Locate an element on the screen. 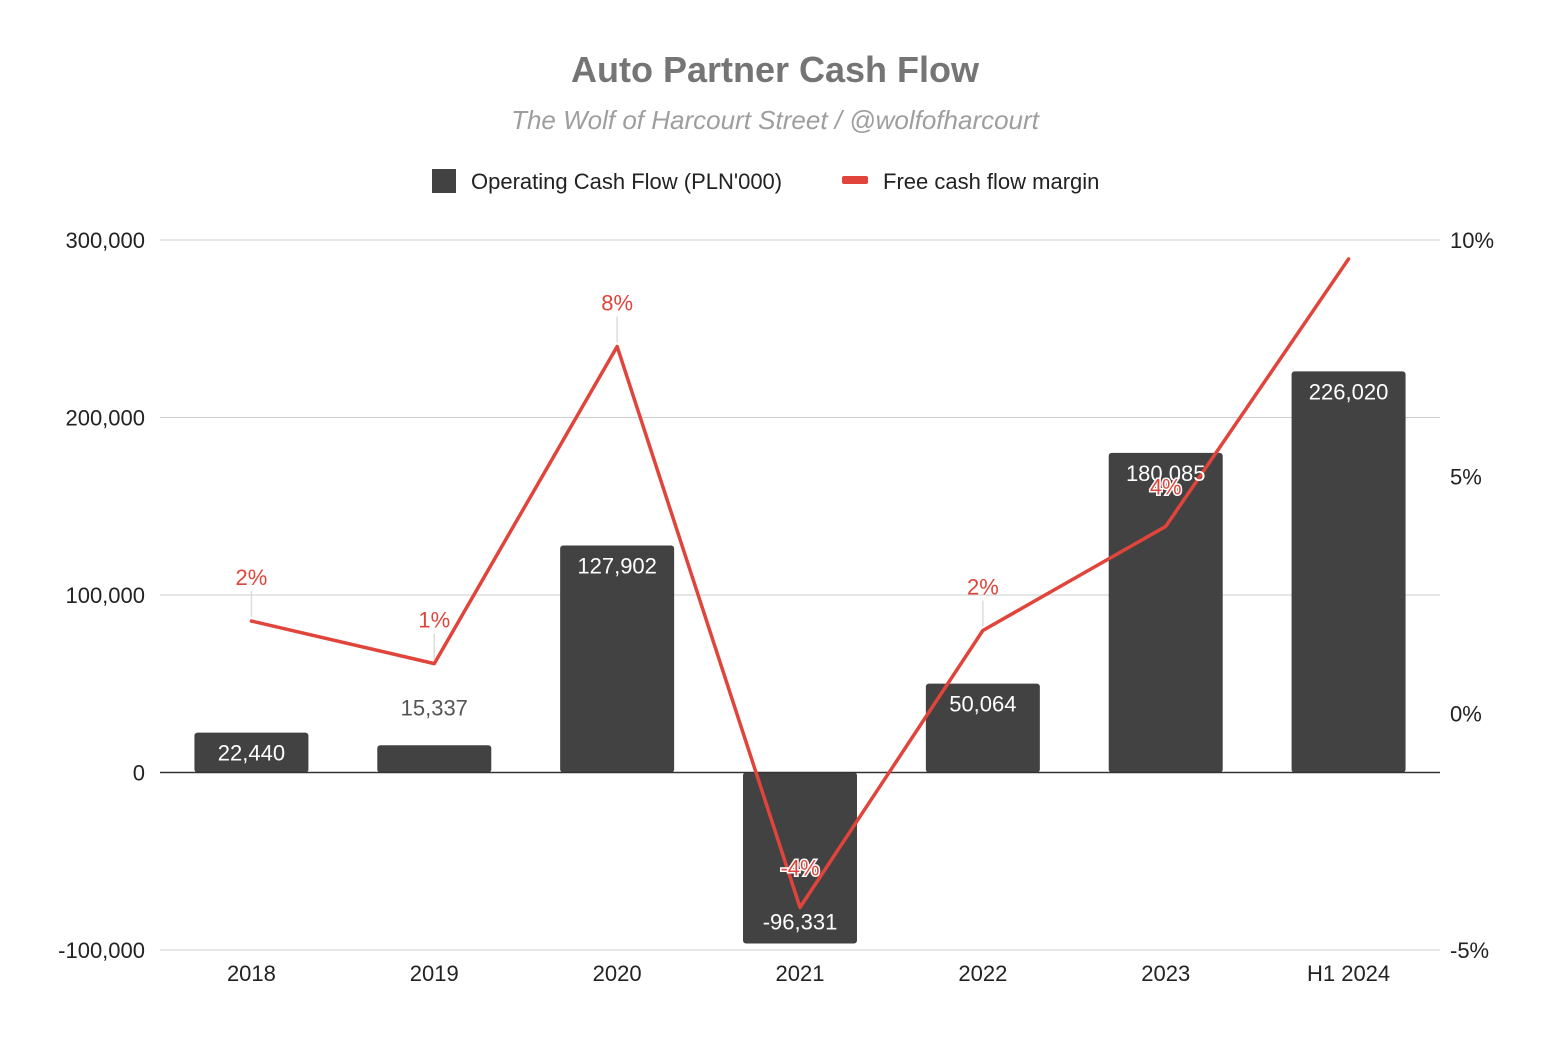  y-left-tick-label: 100,000 is located at coordinates (105, 595).